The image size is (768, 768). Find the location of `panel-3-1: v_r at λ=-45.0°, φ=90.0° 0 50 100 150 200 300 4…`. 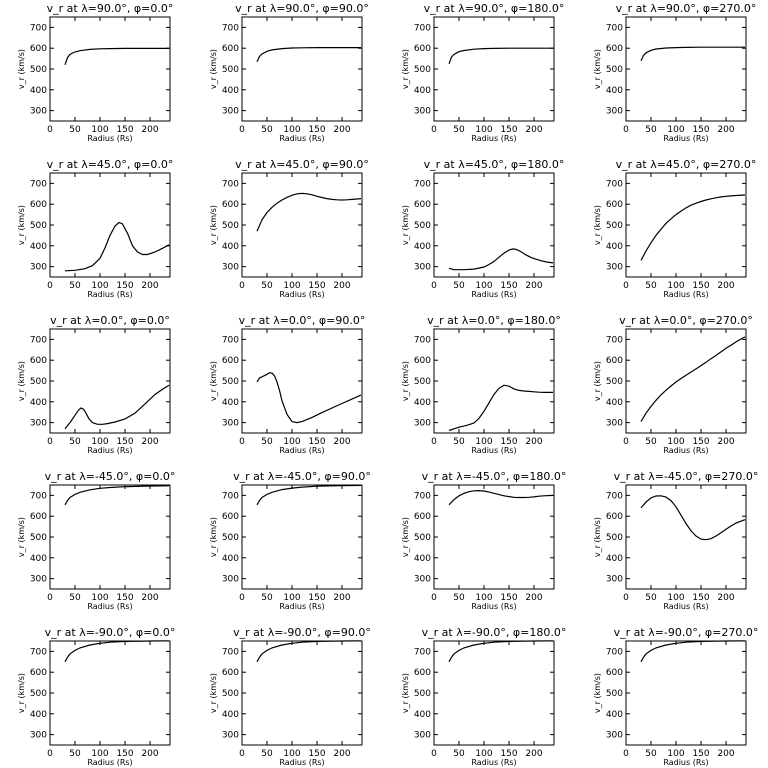

panel-3-1: v_r at λ=-45.0°, φ=90.0° 0 50 100 150 200 300 4… is located at coordinates (290, 540).